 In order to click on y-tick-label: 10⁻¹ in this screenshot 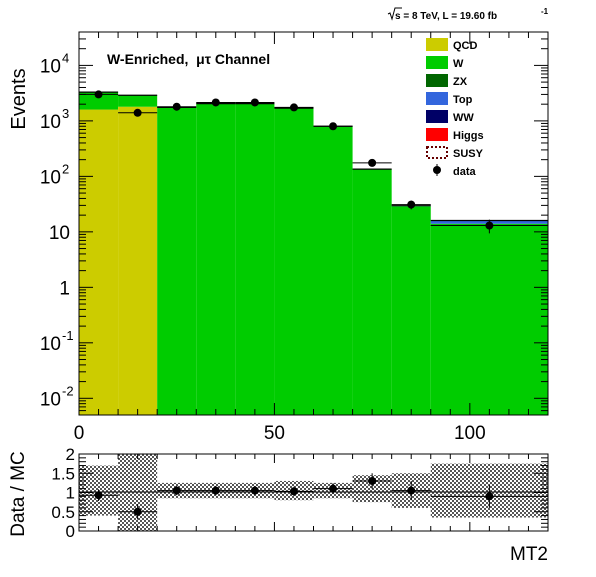, I will do `click(57, 341)`.